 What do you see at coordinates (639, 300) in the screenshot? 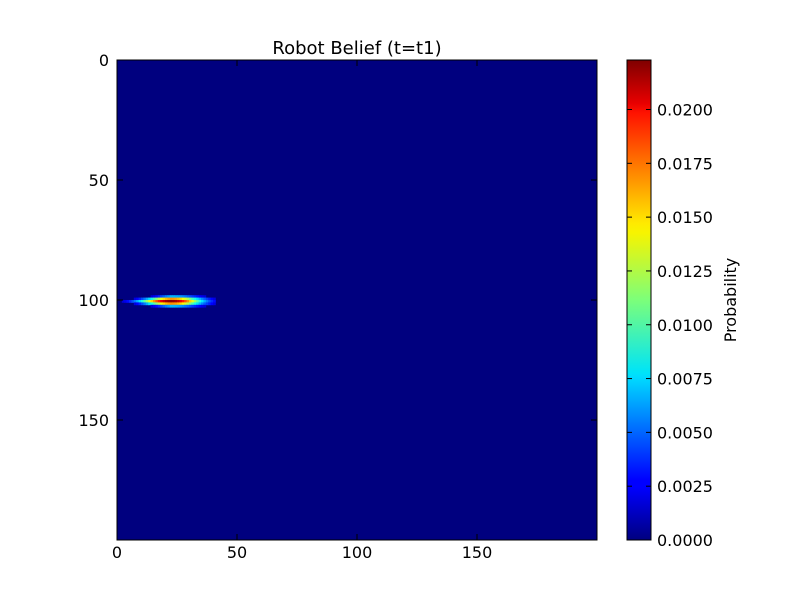
I see `colorbar-frame` at bounding box center [639, 300].